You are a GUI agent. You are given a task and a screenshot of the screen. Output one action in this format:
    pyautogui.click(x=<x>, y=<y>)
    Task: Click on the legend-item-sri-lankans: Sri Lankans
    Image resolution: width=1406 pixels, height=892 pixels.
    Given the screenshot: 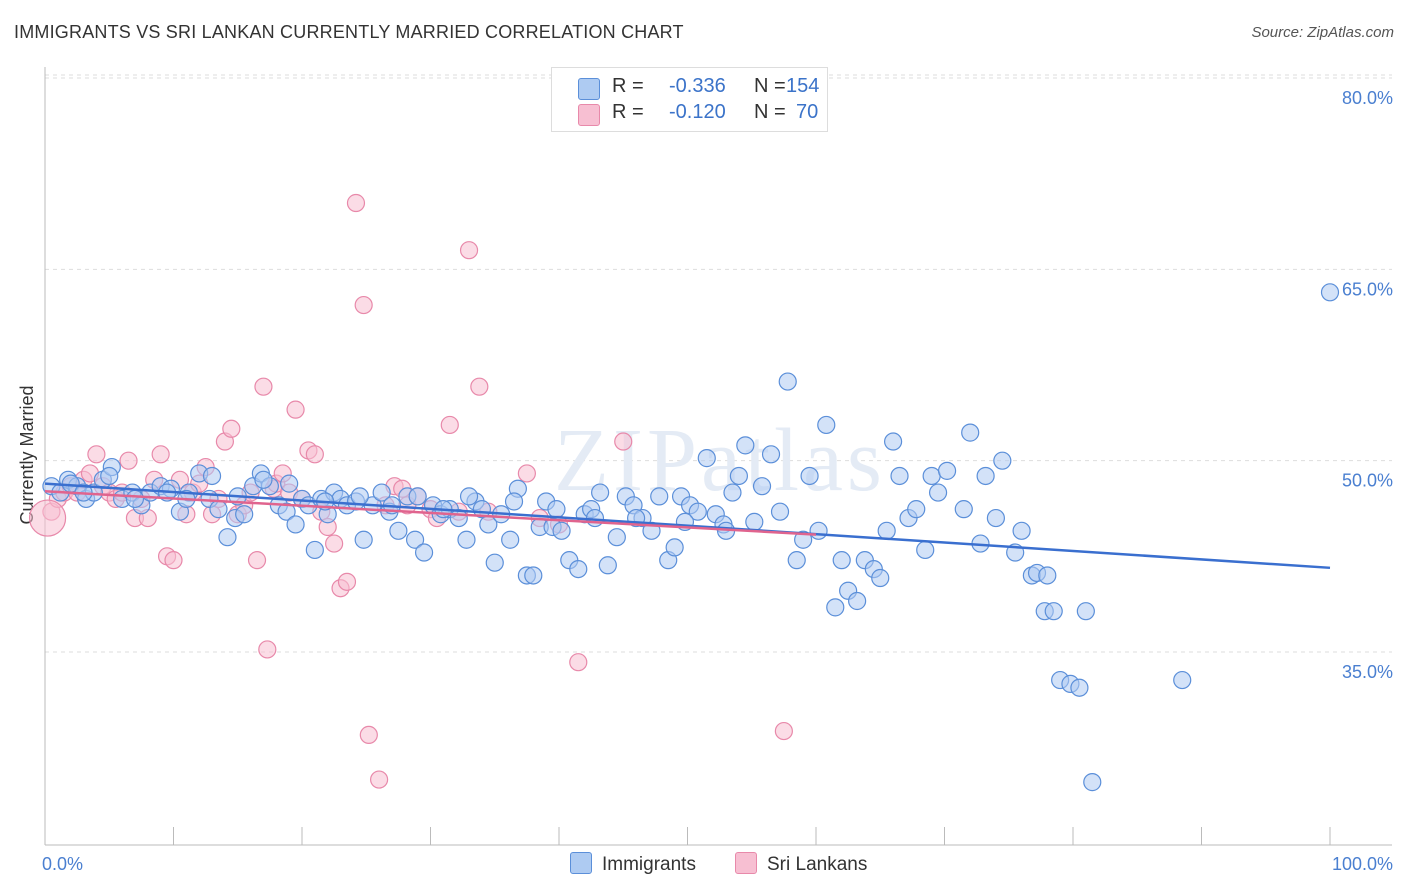 What is the action you would take?
    pyautogui.click(x=801, y=864)
    